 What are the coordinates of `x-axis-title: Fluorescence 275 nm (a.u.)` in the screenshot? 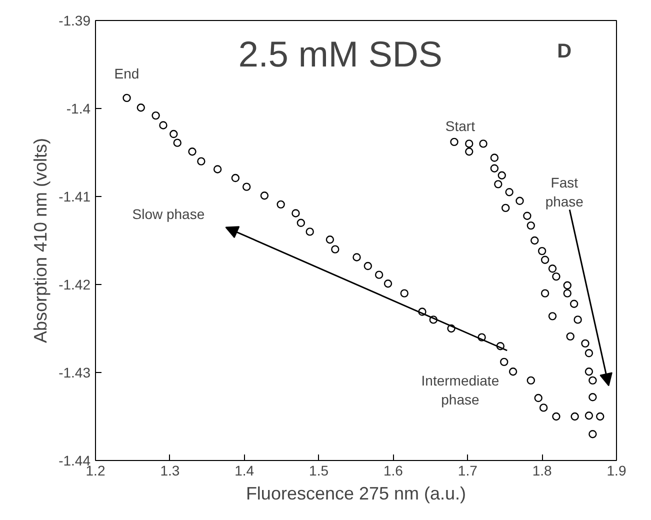 It's located at (356, 494).